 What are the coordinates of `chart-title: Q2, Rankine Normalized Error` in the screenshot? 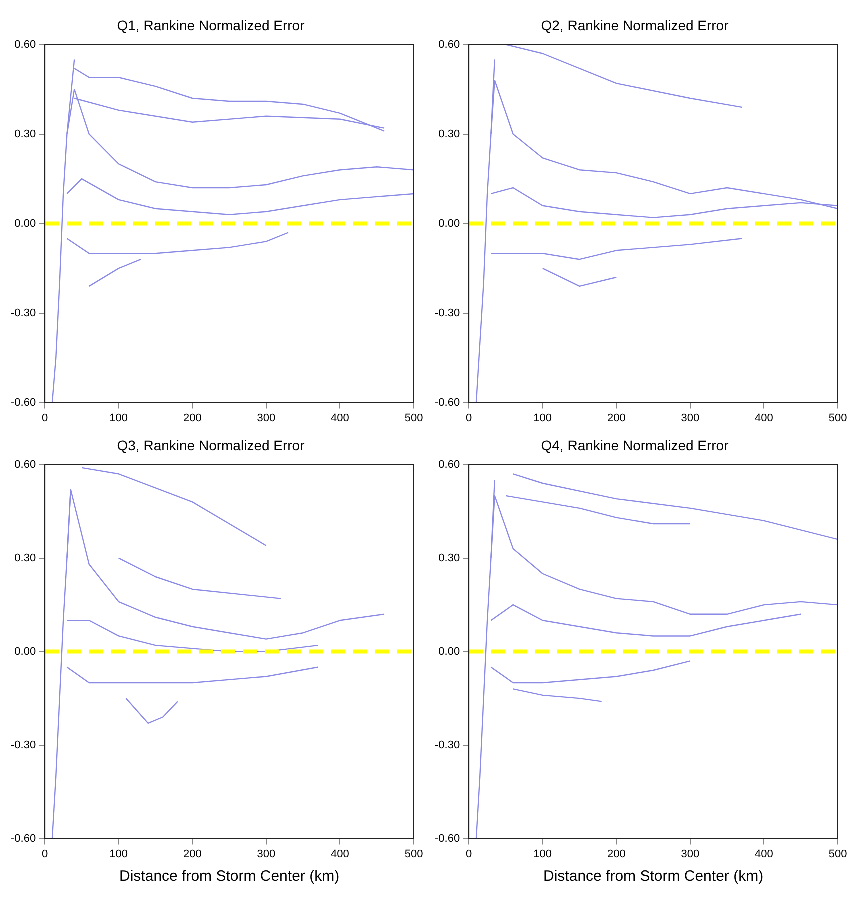 It's located at (635, 25).